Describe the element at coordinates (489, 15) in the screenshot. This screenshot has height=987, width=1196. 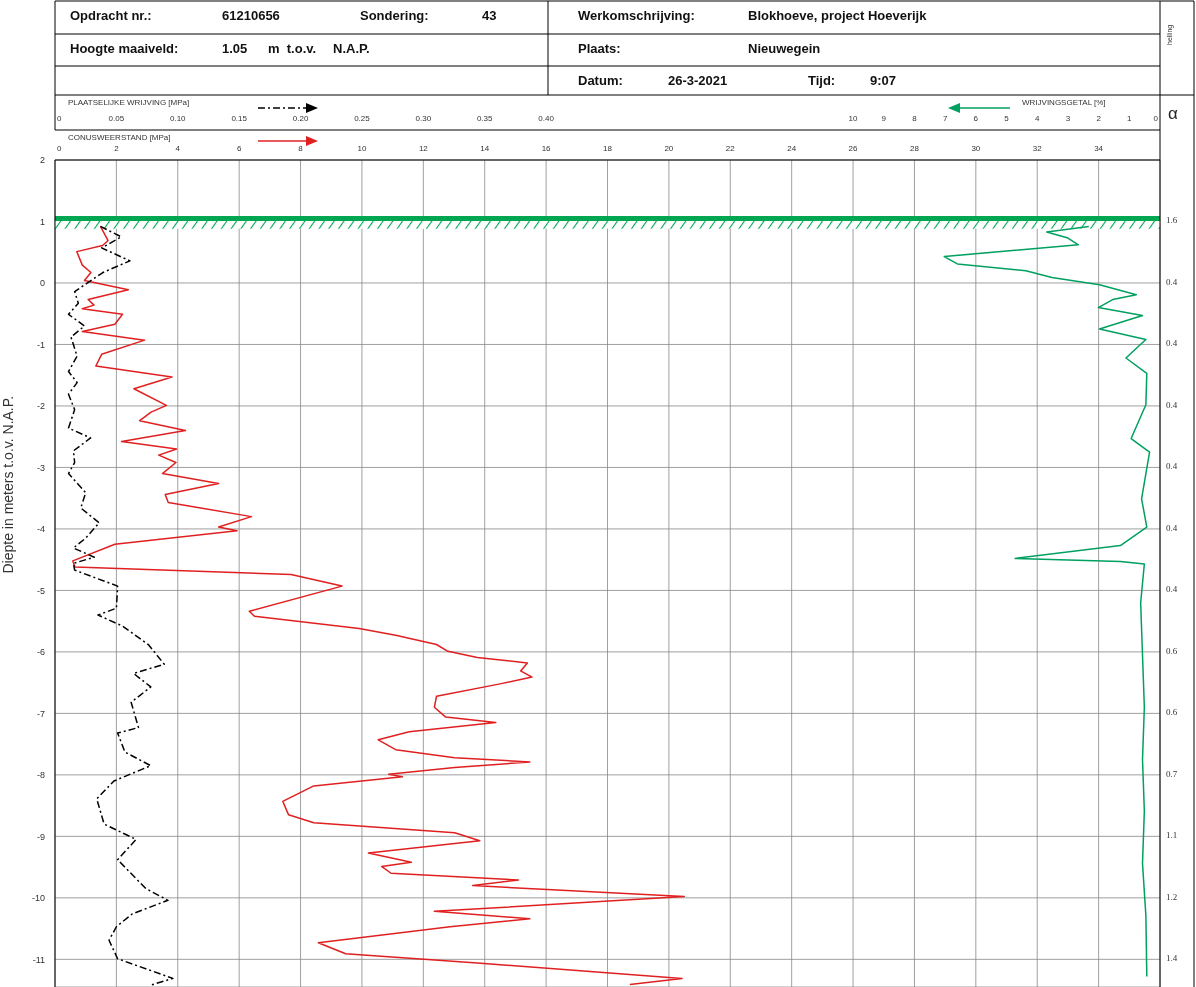
I see `text: 43` at that location.